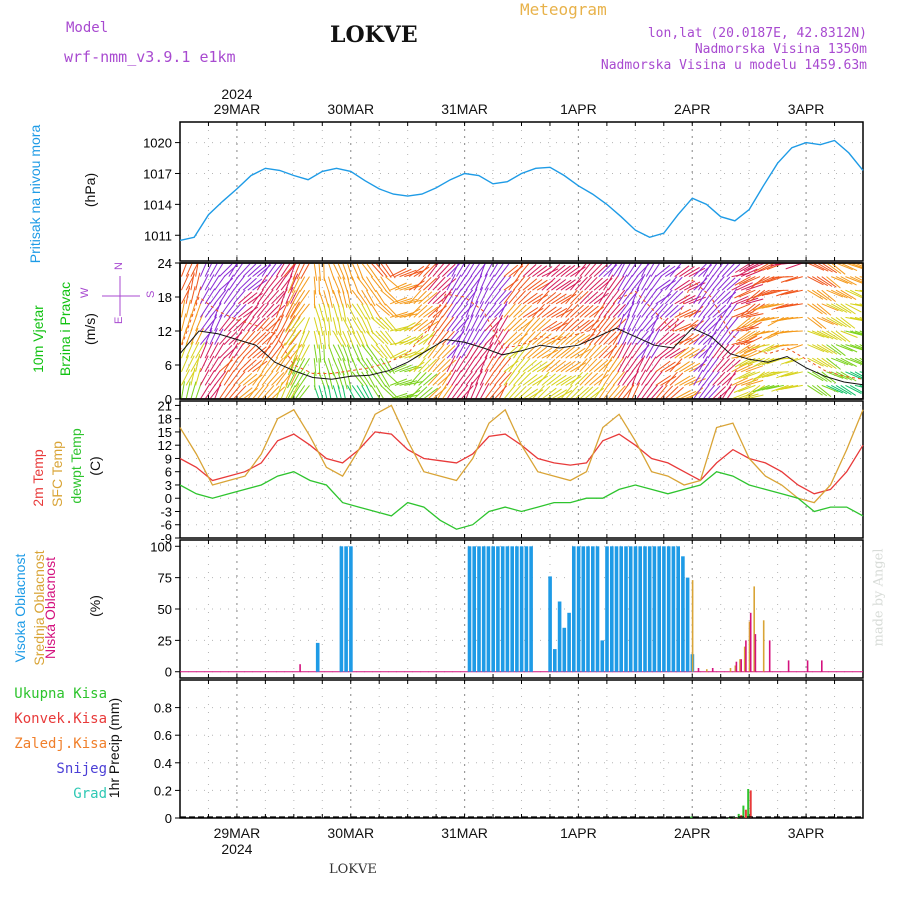 The height and width of the screenshot is (900, 900). What do you see at coordinates (521, 331) in the screenshot?
I see `wind-barbs` at bounding box center [521, 331].